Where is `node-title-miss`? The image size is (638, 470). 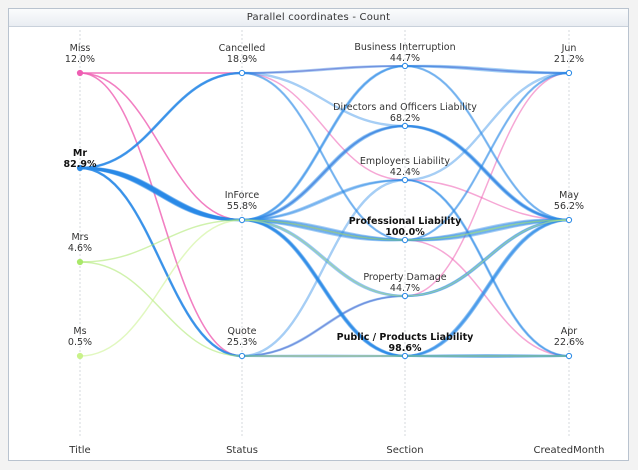
node-title-miss is located at coordinates (80, 73).